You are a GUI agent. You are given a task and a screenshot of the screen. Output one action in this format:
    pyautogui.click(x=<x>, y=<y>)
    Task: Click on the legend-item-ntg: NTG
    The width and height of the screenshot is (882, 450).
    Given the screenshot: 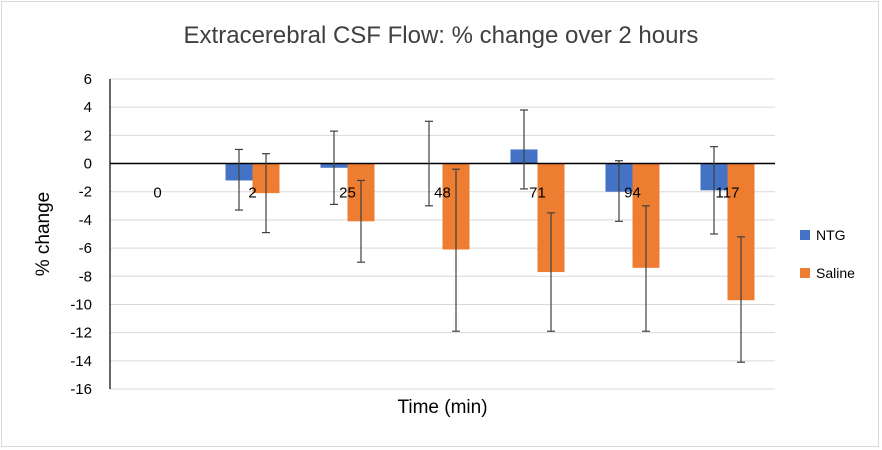 What is the action you would take?
    pyautogui.click(x=827, y=235)
    